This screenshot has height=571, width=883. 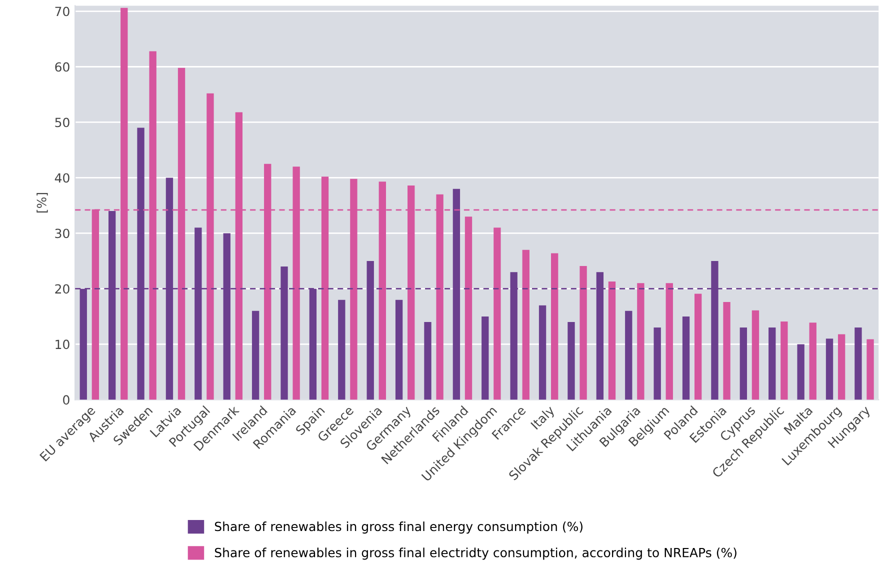 I want to click on y-tick-label: 0, so click(x=66, y=400).